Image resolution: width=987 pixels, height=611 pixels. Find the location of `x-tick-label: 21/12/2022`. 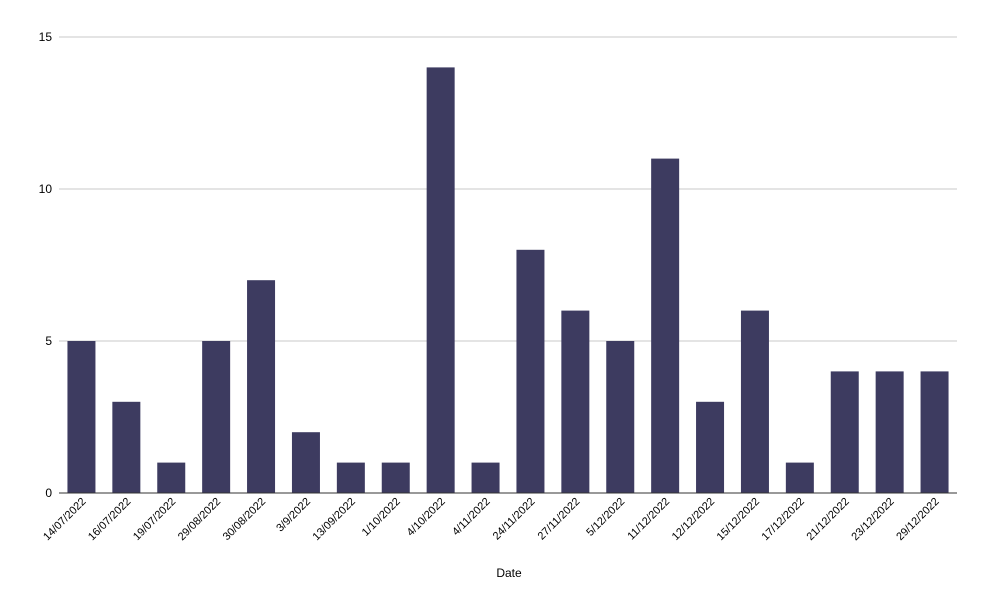

x-tick-label: 21/12/2022 is located at coordinates (827, 519).